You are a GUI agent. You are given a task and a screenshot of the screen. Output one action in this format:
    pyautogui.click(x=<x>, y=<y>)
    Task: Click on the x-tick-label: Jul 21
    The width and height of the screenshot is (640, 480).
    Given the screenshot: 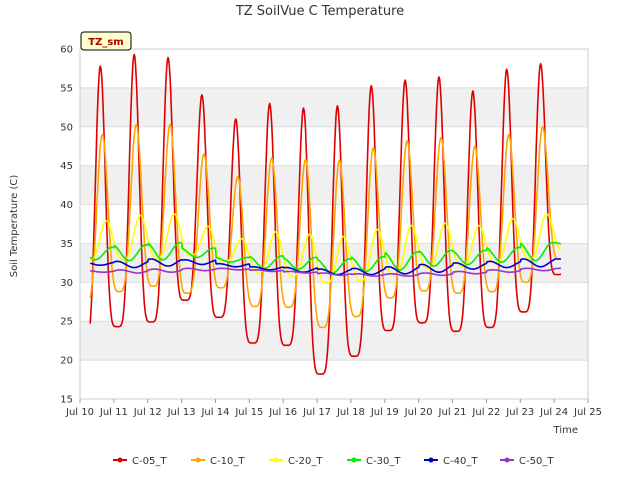 What is the action you would take?
    pyautogui.click(x=452, y=412)
    